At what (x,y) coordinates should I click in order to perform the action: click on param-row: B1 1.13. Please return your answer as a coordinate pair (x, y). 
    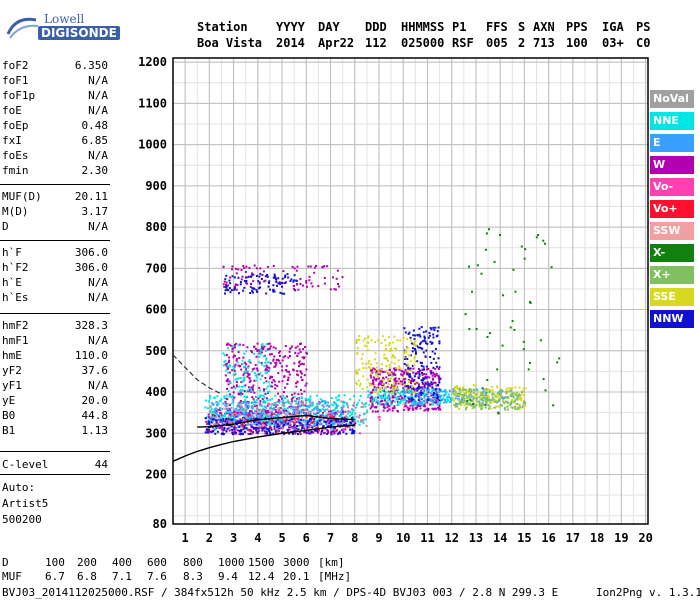
    Looking at the image, I should click on (55, 430).